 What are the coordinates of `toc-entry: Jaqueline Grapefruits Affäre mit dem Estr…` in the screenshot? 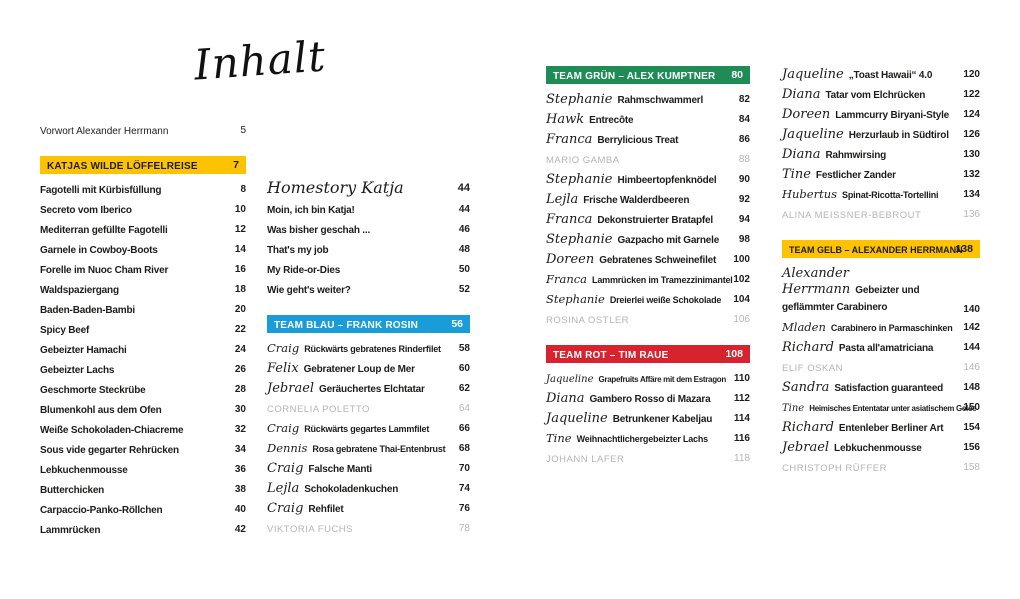 It's located at (648, 378).